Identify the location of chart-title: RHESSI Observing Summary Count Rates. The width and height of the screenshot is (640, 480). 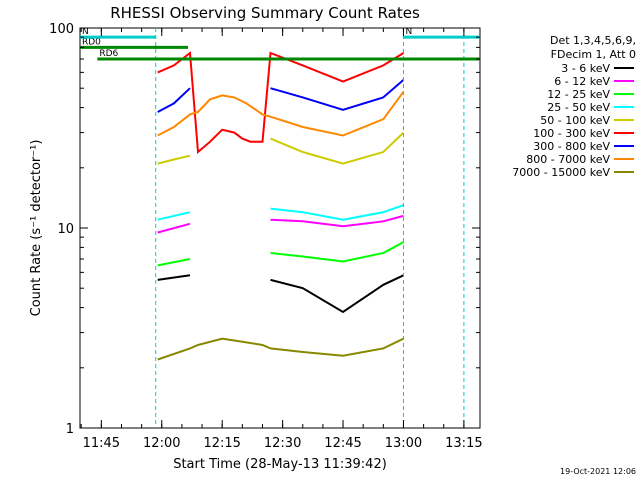
(265, 13).